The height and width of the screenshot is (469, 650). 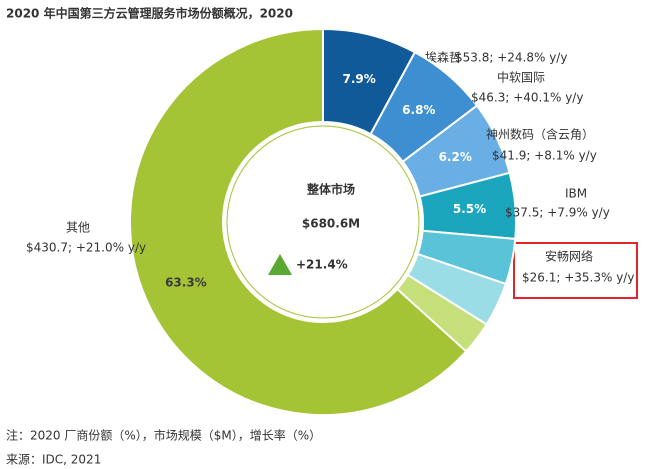 What do you see at coordinates (576, 194) in the screenshot?
I see `category-label: IBM` at bounding box center [576, 194].